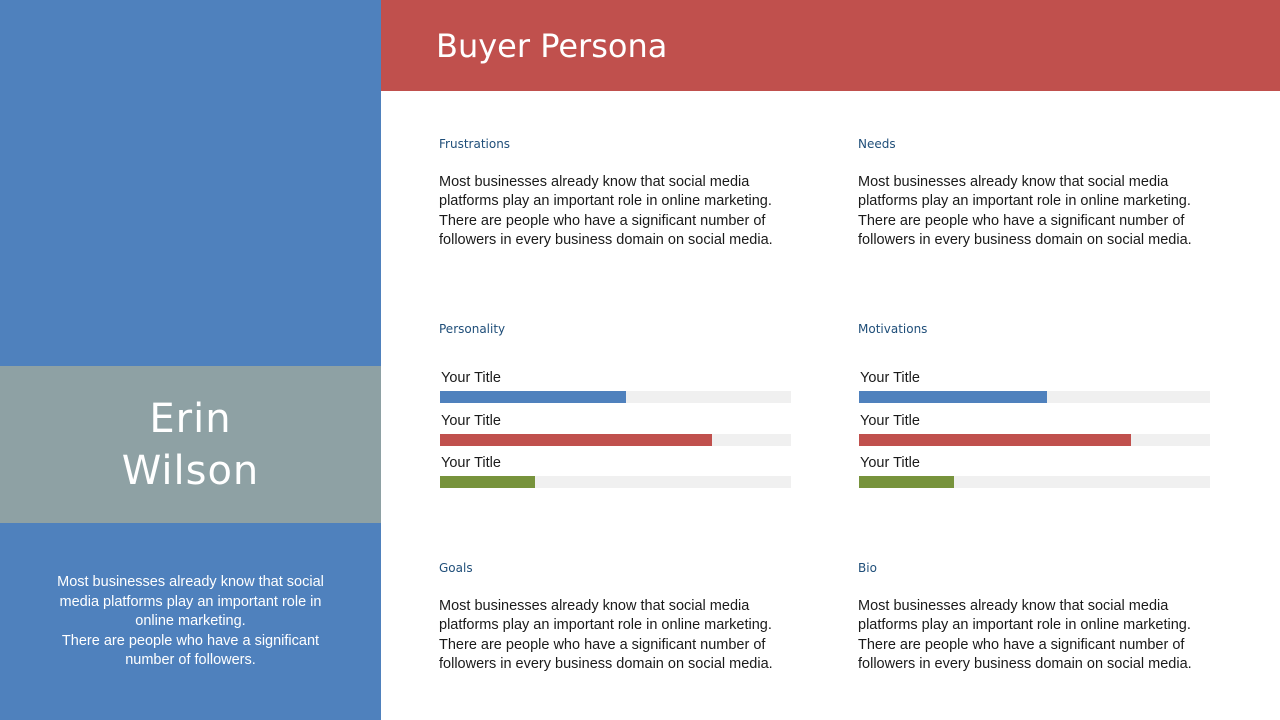 The height and width of the screenshot is (720, 1280). What do you see at coordinates (552, 46) in the screenshot?
I see `page-title: Buyer Persona` at bounding box center [552, 46].